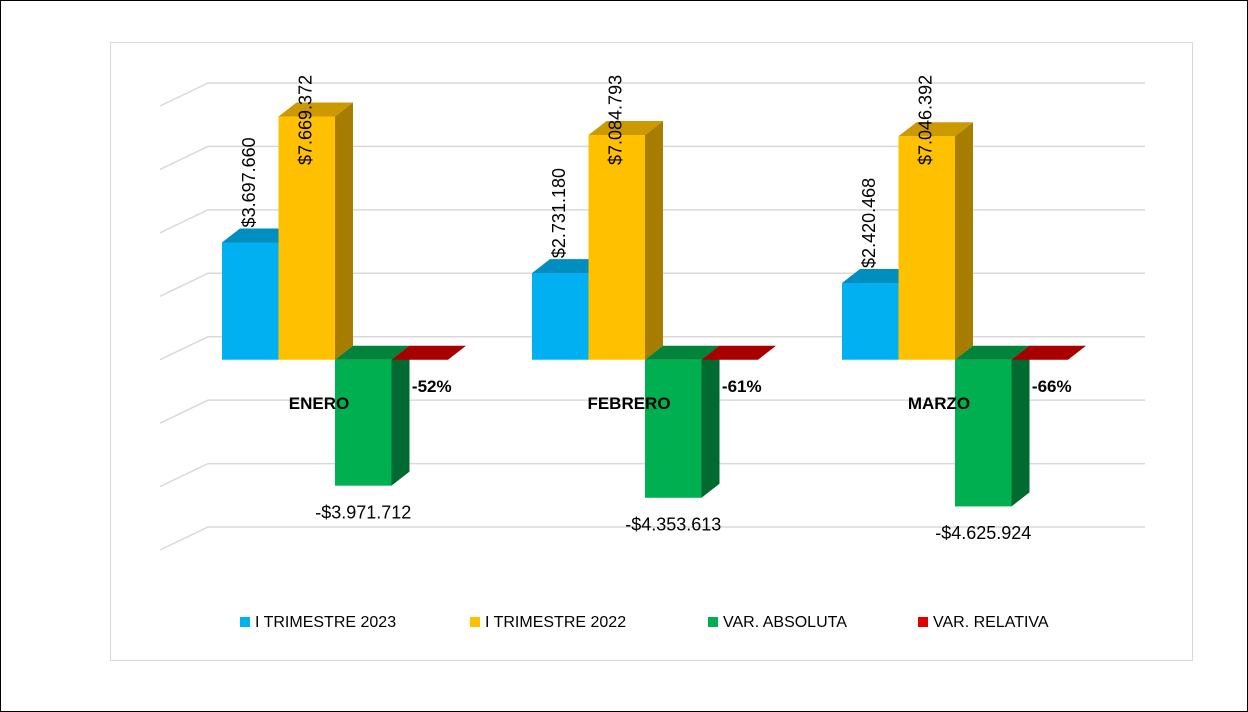  What do you see at coordinates (319, 403) in the screenshot?
I see `category-label: ENERO` at bounding box center [319, 403].